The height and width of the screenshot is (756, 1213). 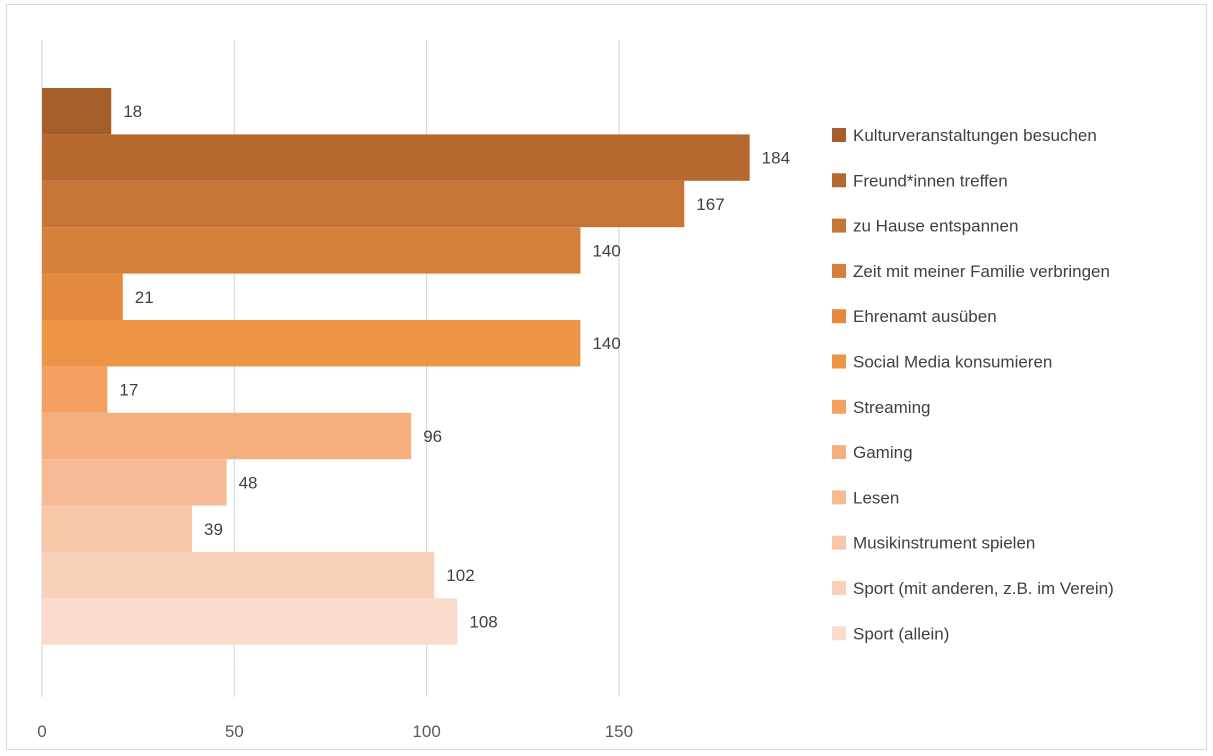 I want to click on legend-label: Sport (allein), so click(x=901, y=633).